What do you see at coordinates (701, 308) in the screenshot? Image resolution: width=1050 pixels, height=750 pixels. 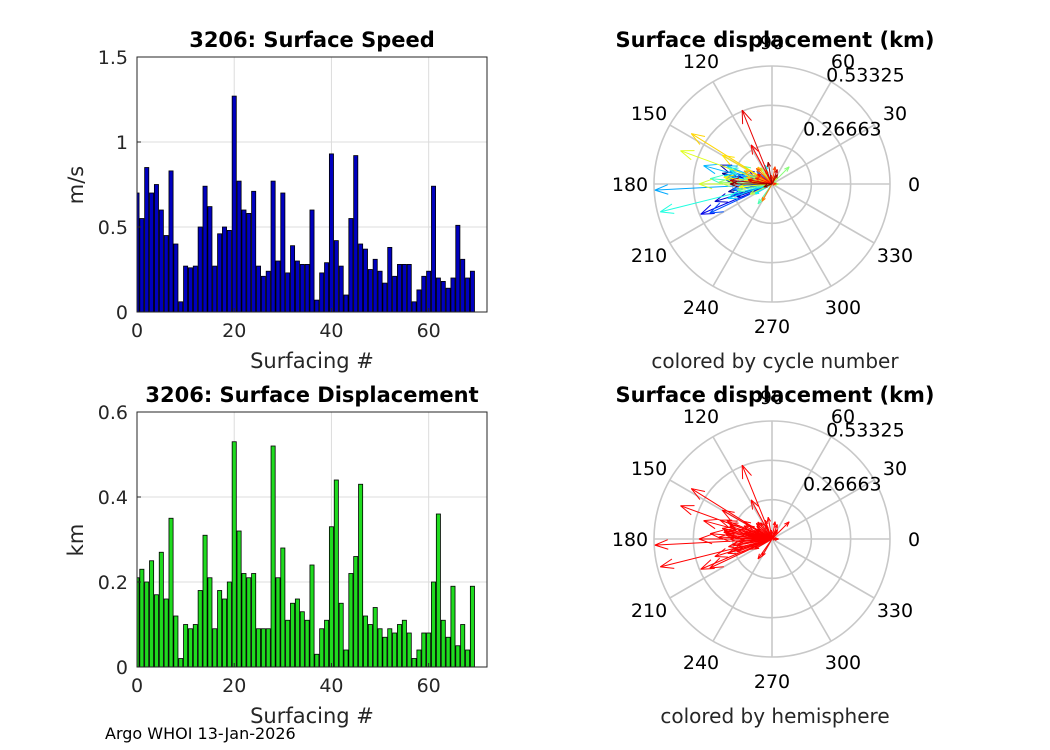 I see `p3-angle-label: 240` at bounding box center [701, 308].